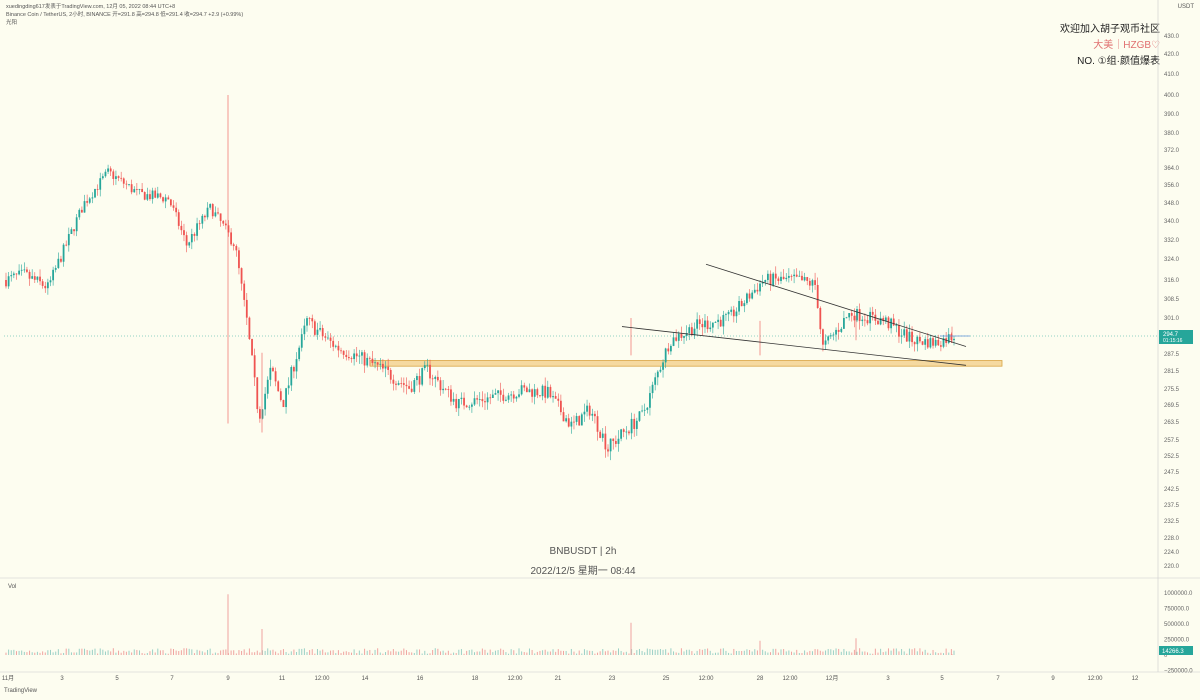 This screenshot has height=700, width=1200. What do you see at coordinates (686, 363) in the screenshot?
I see `support-zone` at bounding box center [686, 363].